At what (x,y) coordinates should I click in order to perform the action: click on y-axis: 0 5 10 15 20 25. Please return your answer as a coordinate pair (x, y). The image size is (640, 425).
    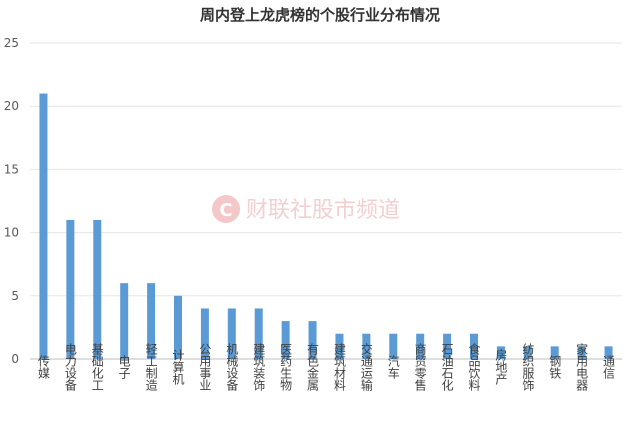
    Looking at the image, I should click on (11, 201).